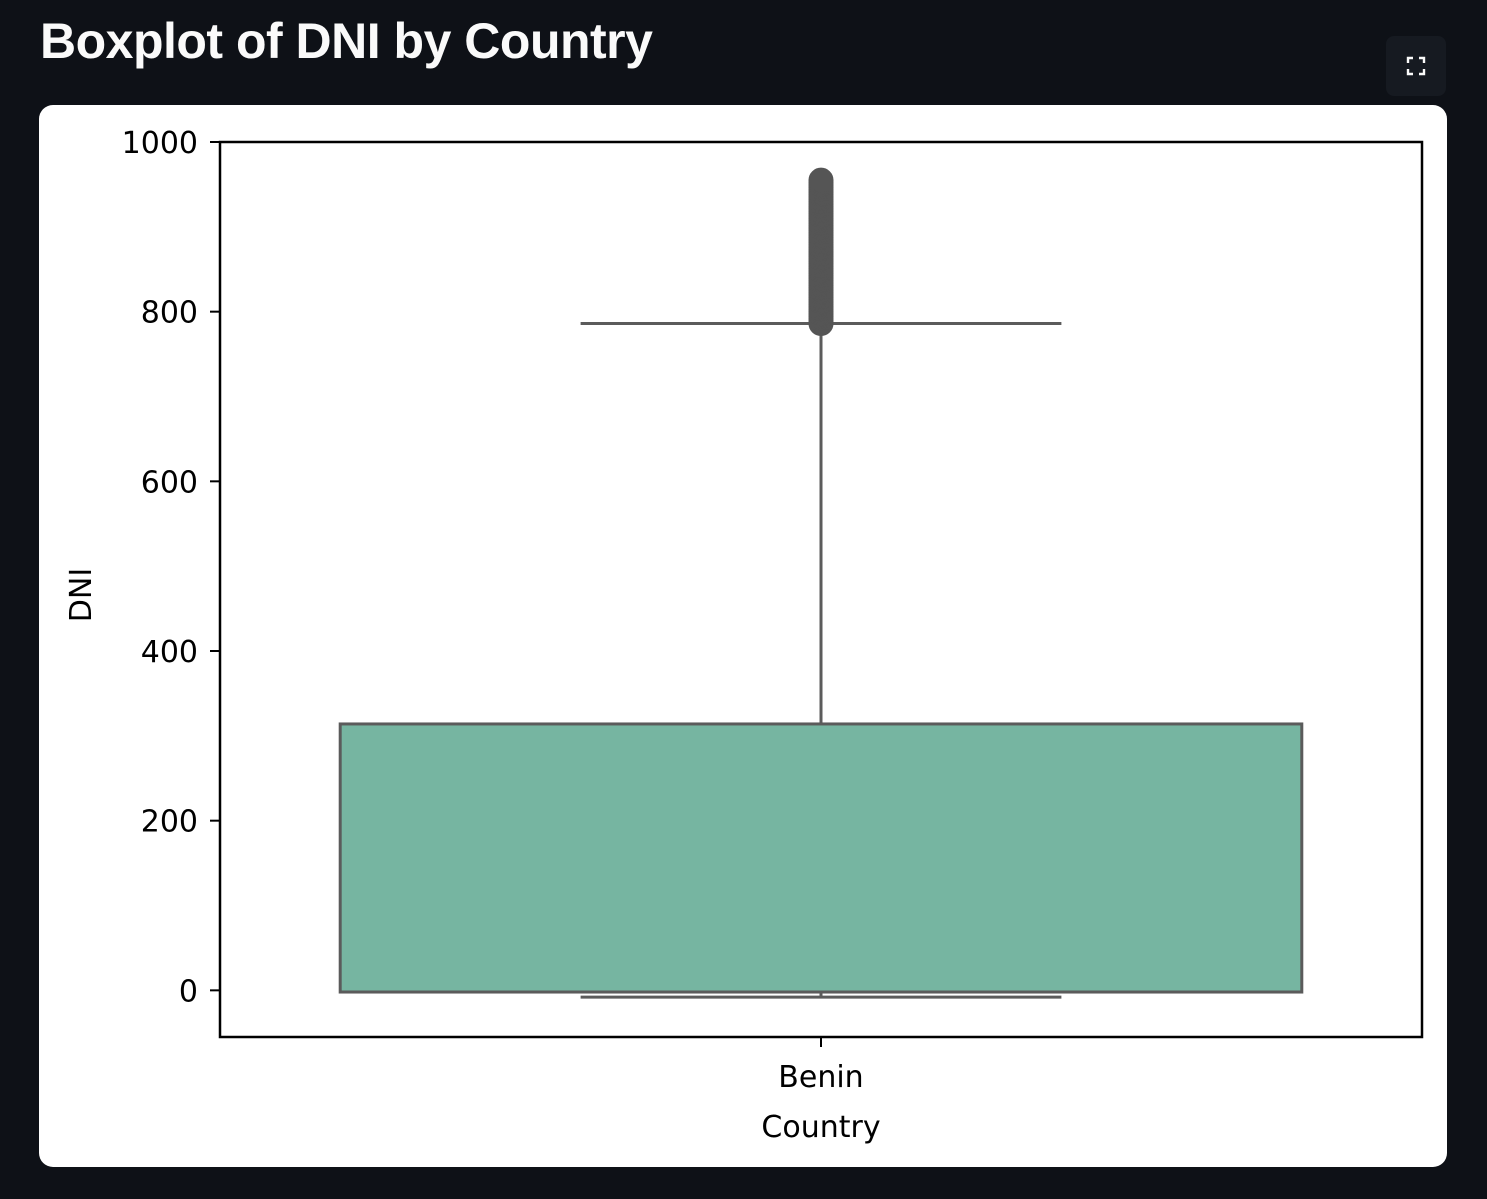 Image resolution: width=1487 pixels, height=1199 pixels. I want to click on fullscreen-button, so click(1416, 66).